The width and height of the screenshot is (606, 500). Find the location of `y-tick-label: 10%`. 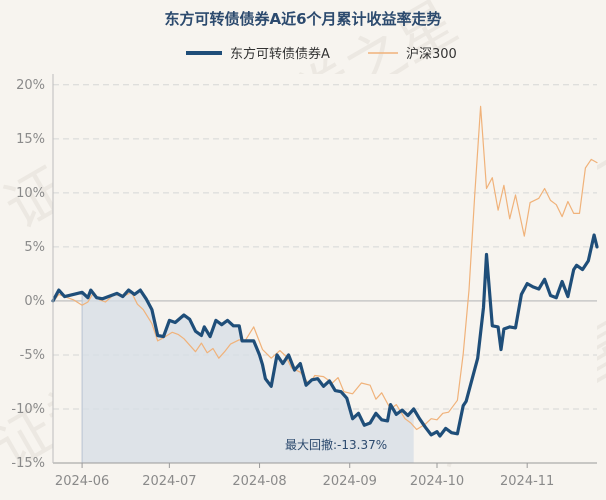

y-tick-label: 10% is located at coordinates (30, 193).